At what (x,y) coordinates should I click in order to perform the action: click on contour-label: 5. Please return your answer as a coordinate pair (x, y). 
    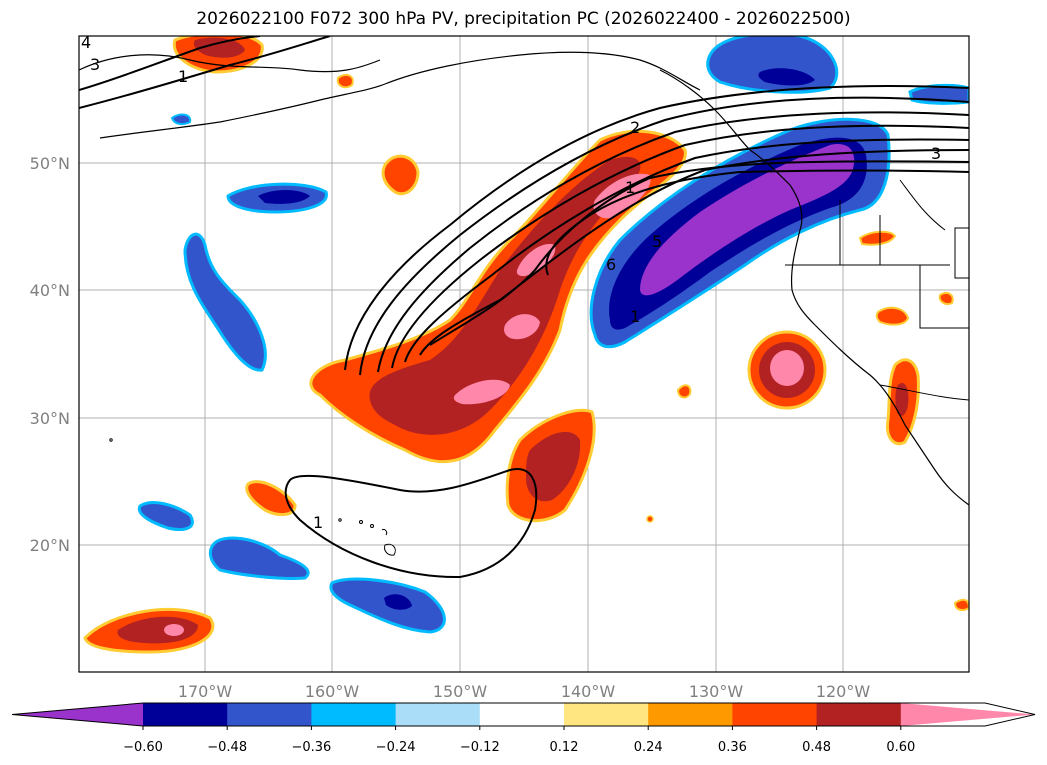
    Looking at the image, I should click on (657, 241).